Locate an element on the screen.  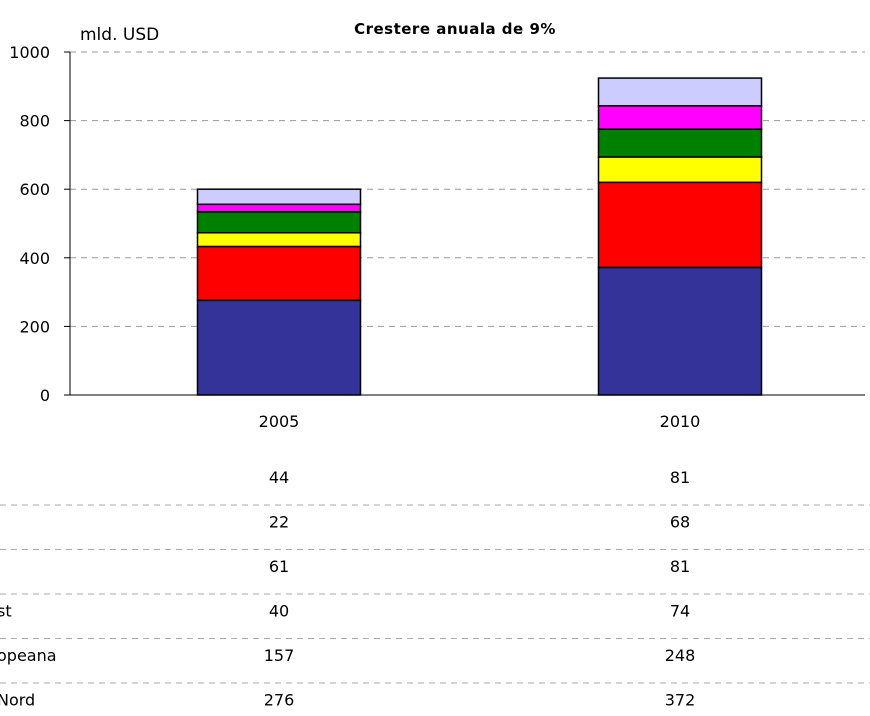
table-cell: 40 is located at coordinates (279, 611).